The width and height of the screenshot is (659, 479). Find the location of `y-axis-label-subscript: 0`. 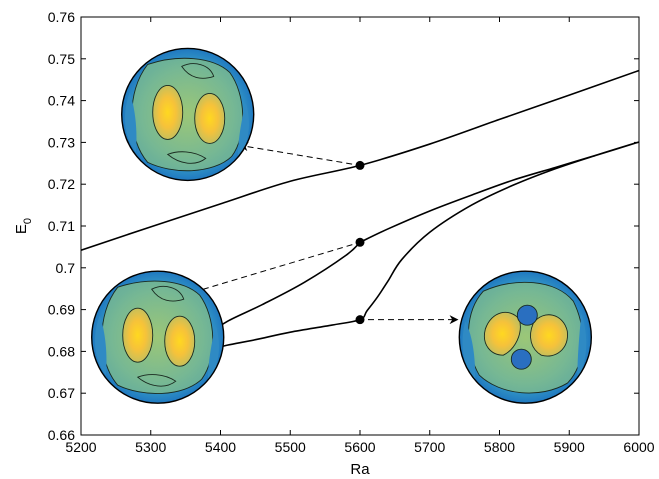

y-axis-label-subscript: 0 is located at coordinates (28, 221).